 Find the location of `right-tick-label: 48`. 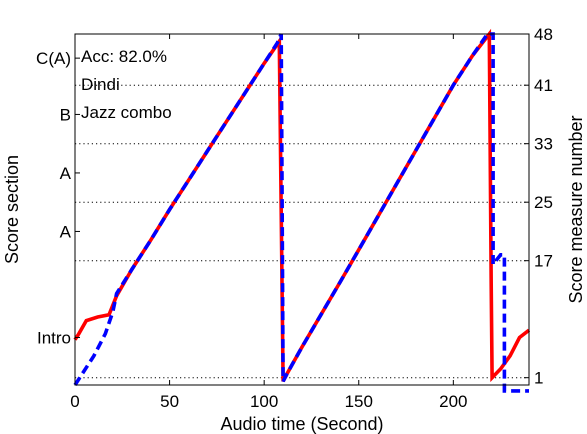

right-tick-label: 48 is located at coordinates (543, 34).